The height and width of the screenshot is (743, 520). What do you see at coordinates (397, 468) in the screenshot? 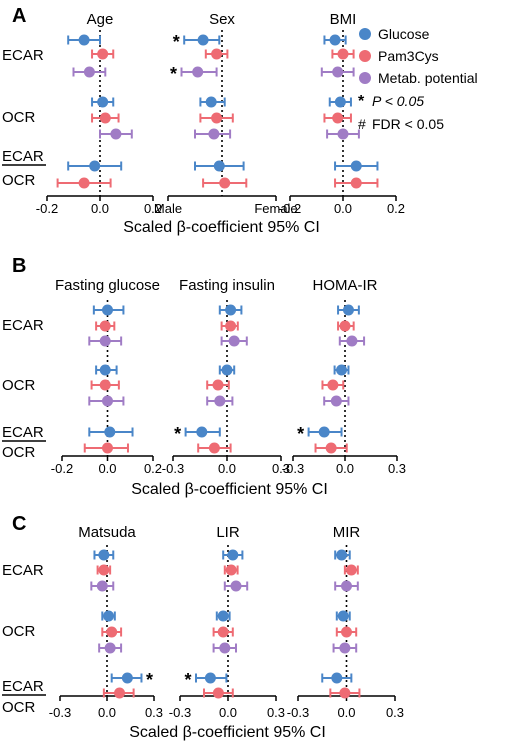
I see `panel-b-homa-ir-tick-label: 0.3` at bounding box center [397, 468].